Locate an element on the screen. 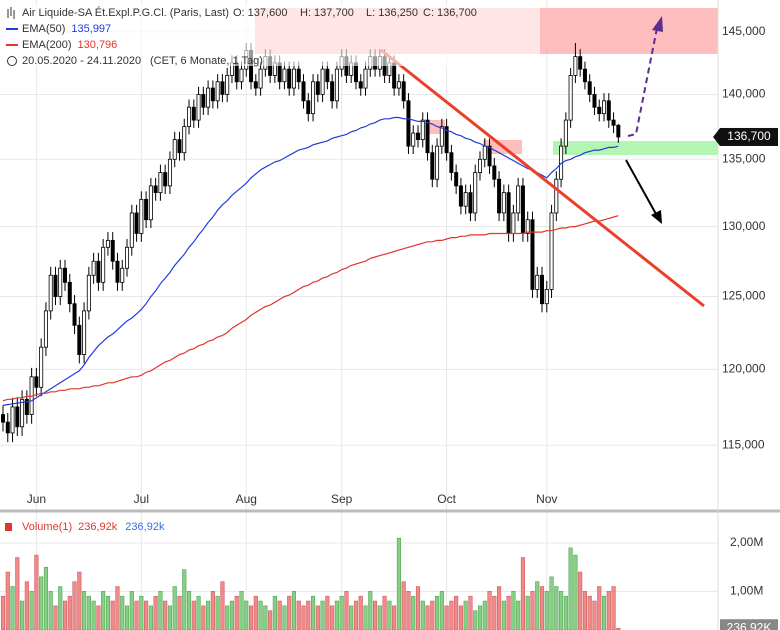 The image size is (780, 630). y-tick-label: 125,000 is located at coordinates (744, 296).